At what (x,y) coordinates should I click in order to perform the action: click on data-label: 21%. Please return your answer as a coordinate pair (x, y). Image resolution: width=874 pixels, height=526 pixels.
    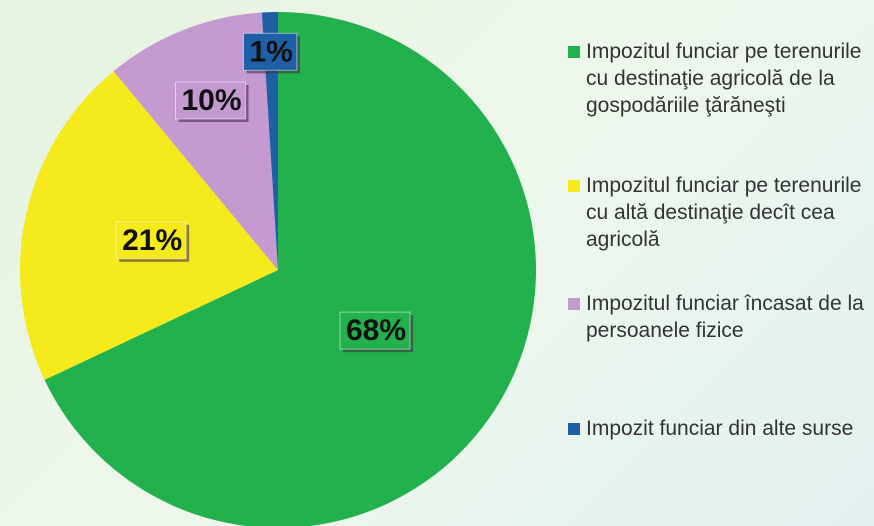
    Looking at the image, I should click on (152, 240).